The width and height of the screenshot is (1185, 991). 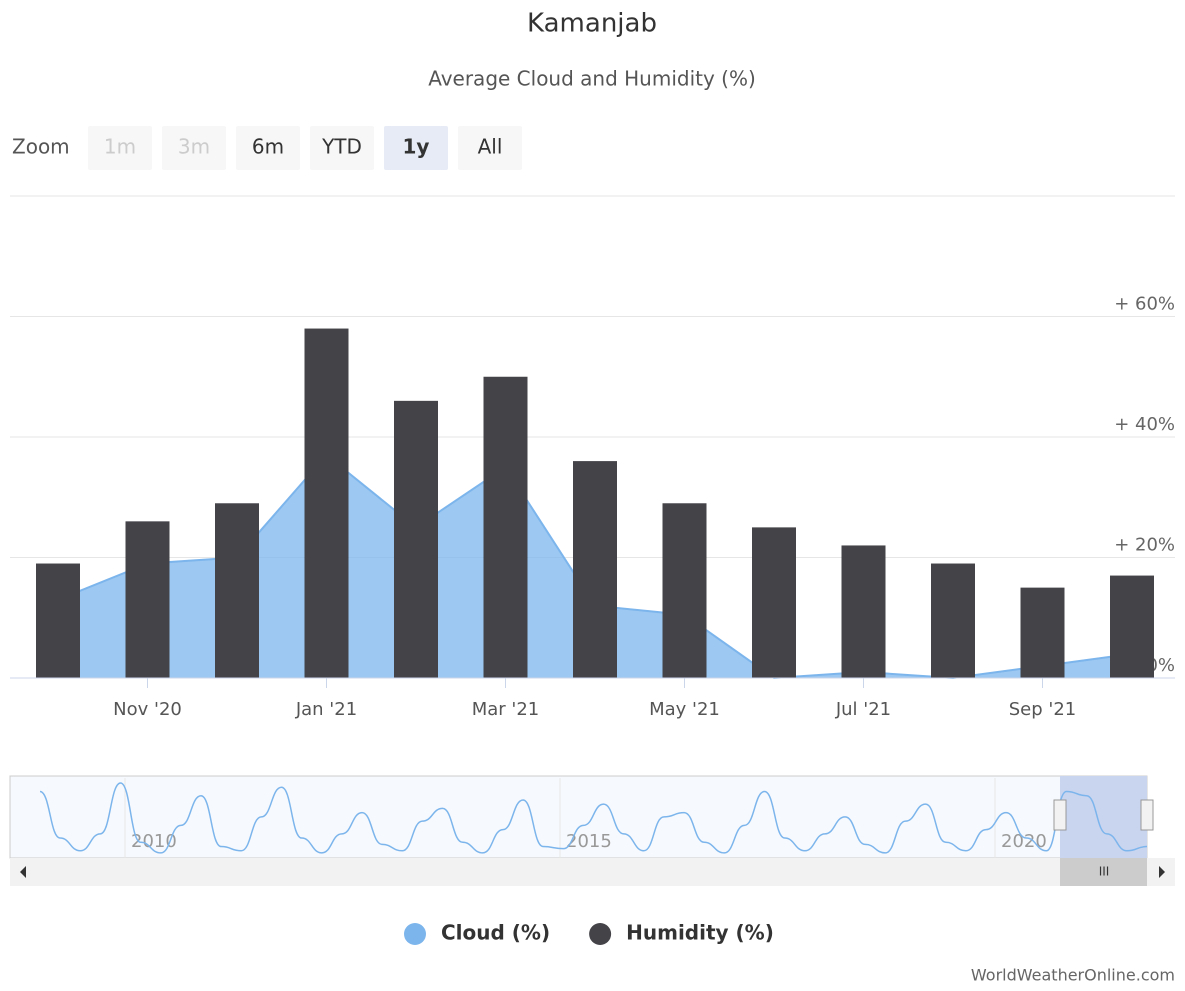 What do you see at coordinates (1073, 975) in the screenshot?
I see `credit: WorldWeatherOnline.com` at bounding box center [1073, 975].